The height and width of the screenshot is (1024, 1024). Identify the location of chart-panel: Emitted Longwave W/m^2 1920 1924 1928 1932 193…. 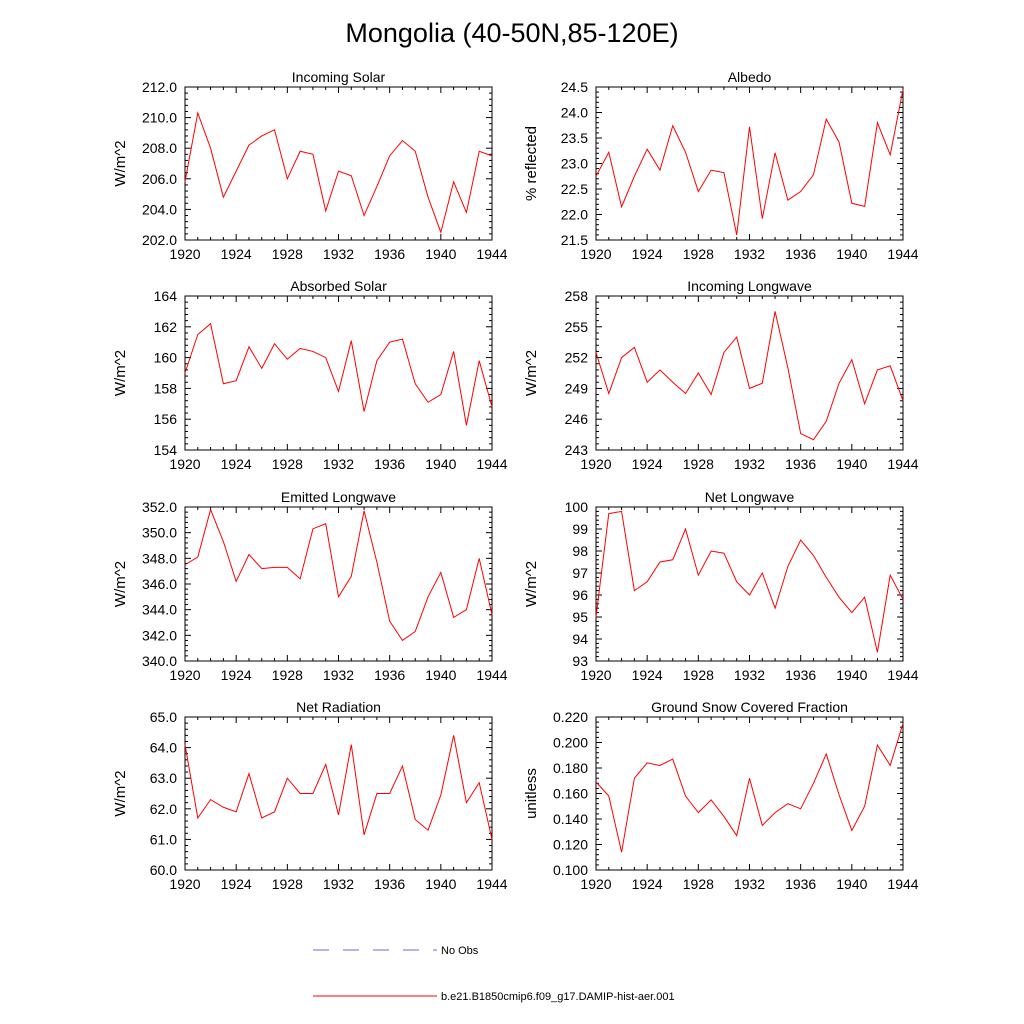
(310, 586).